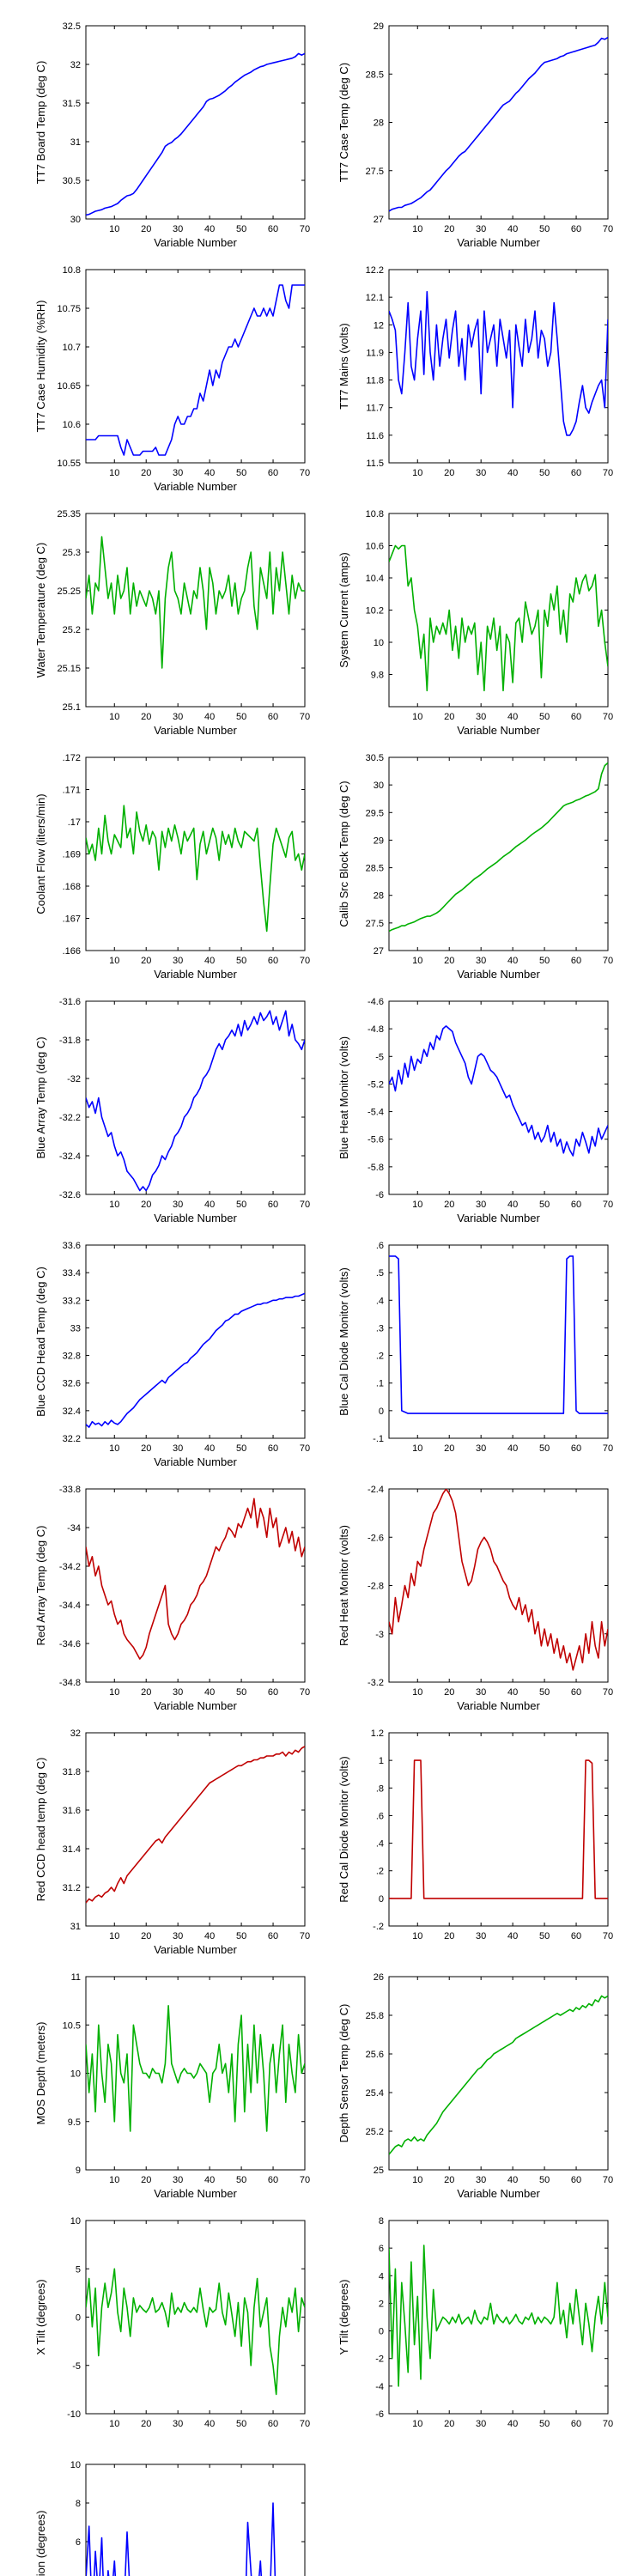 Image resolution: width=644 pixels, height=2576 pixels. What do you see at coordinates (78, 2269) in the screenshot?
I see `y-tick-label: 5` at bounding box center [78, 2269].